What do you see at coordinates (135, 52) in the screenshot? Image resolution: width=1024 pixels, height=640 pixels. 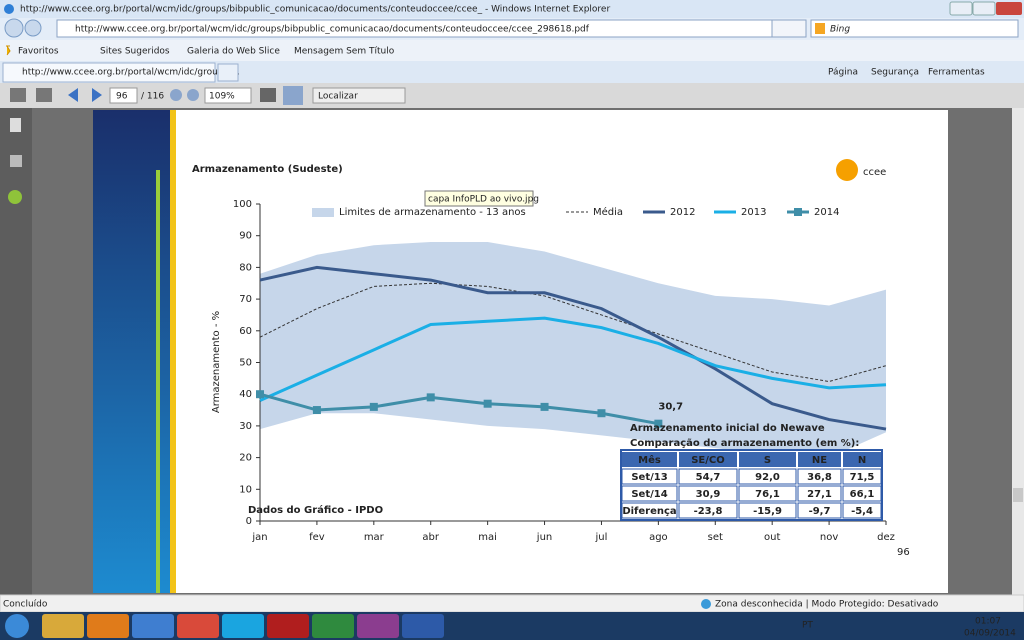 I see `fav-item: Sites Sugeridos` at bounding box center [135, 52].